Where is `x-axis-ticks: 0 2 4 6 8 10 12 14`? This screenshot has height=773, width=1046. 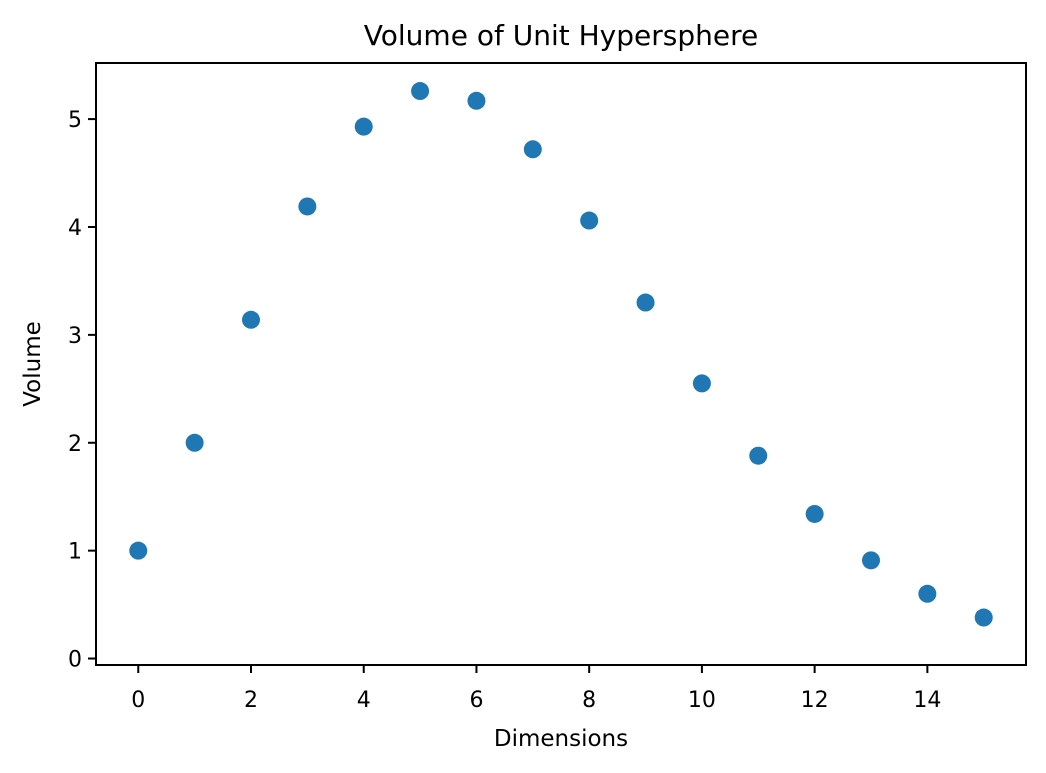
x-axis-ticks: 0 2 4 6 8 10 12 14 is located at coordinates (536, 689).